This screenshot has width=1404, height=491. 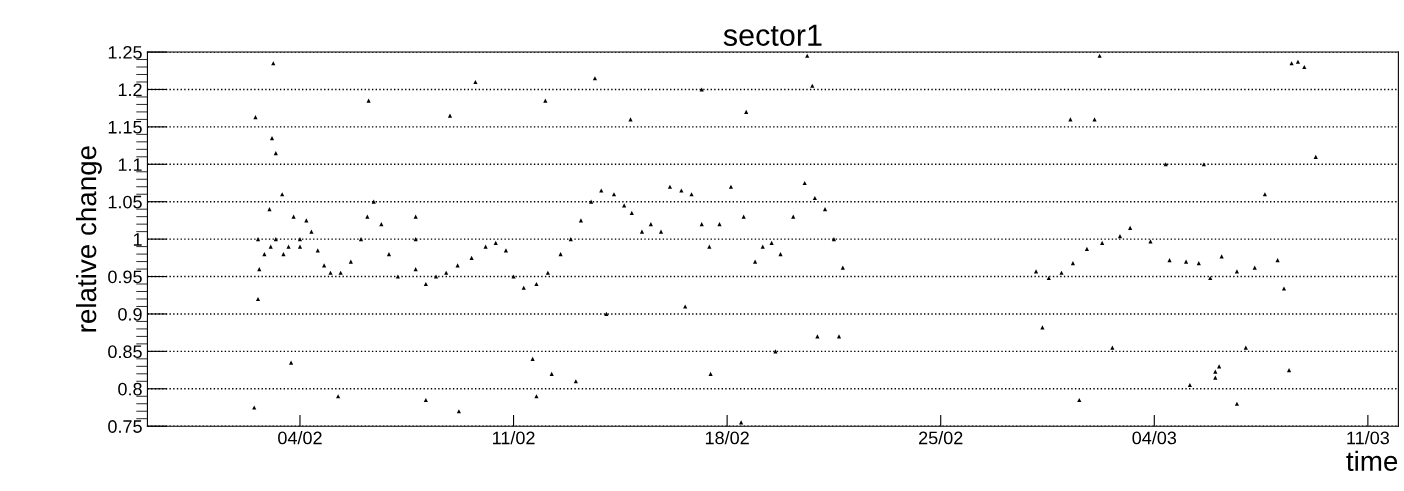 I want to click on x-tick-label: 11/03, so click(x=1368, y=438).